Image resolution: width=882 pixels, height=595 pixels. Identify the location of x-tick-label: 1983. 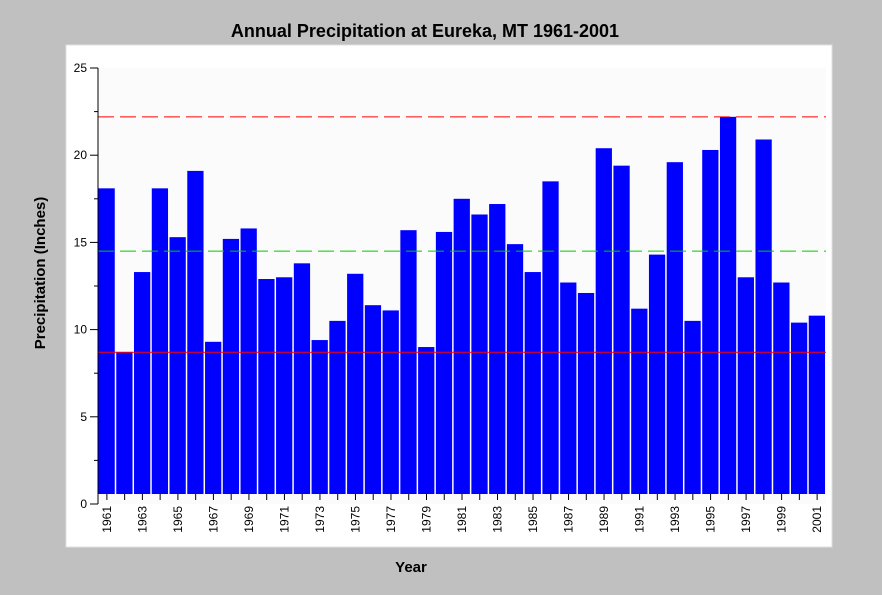
(498, 519).